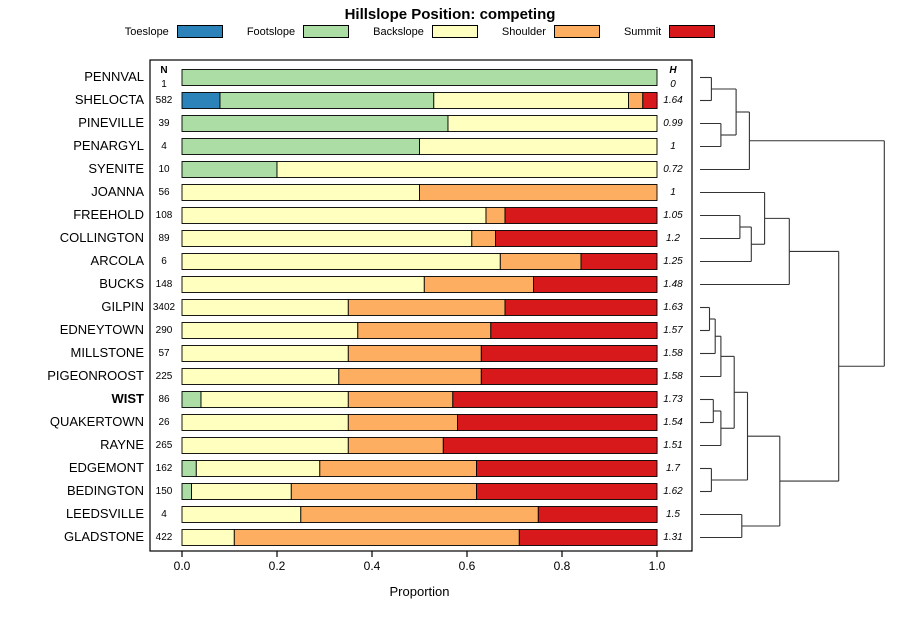 This screenshot has height=620, width=900. What do you see at coordinates (164, 307) in the screenshot?
I see `n-value: 3402` at bounding box center [164, 307].